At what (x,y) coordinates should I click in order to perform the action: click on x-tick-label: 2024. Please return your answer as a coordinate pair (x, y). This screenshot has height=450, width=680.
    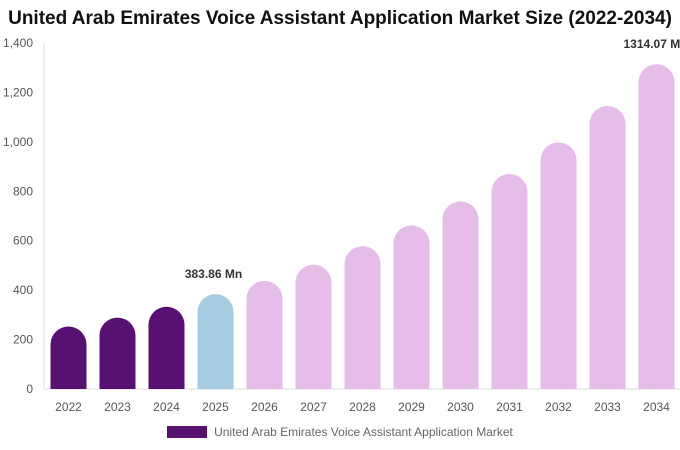
    Looking at the image, I should click on (166, 407).